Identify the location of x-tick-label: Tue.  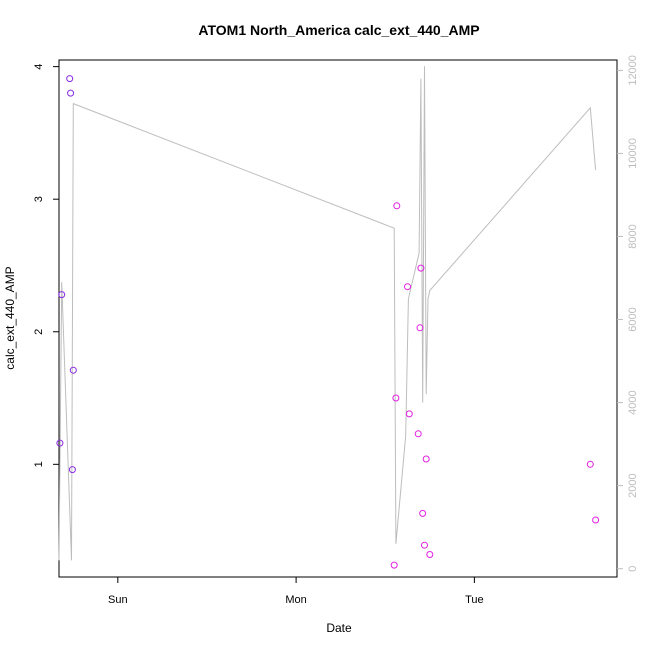
(474, 600).